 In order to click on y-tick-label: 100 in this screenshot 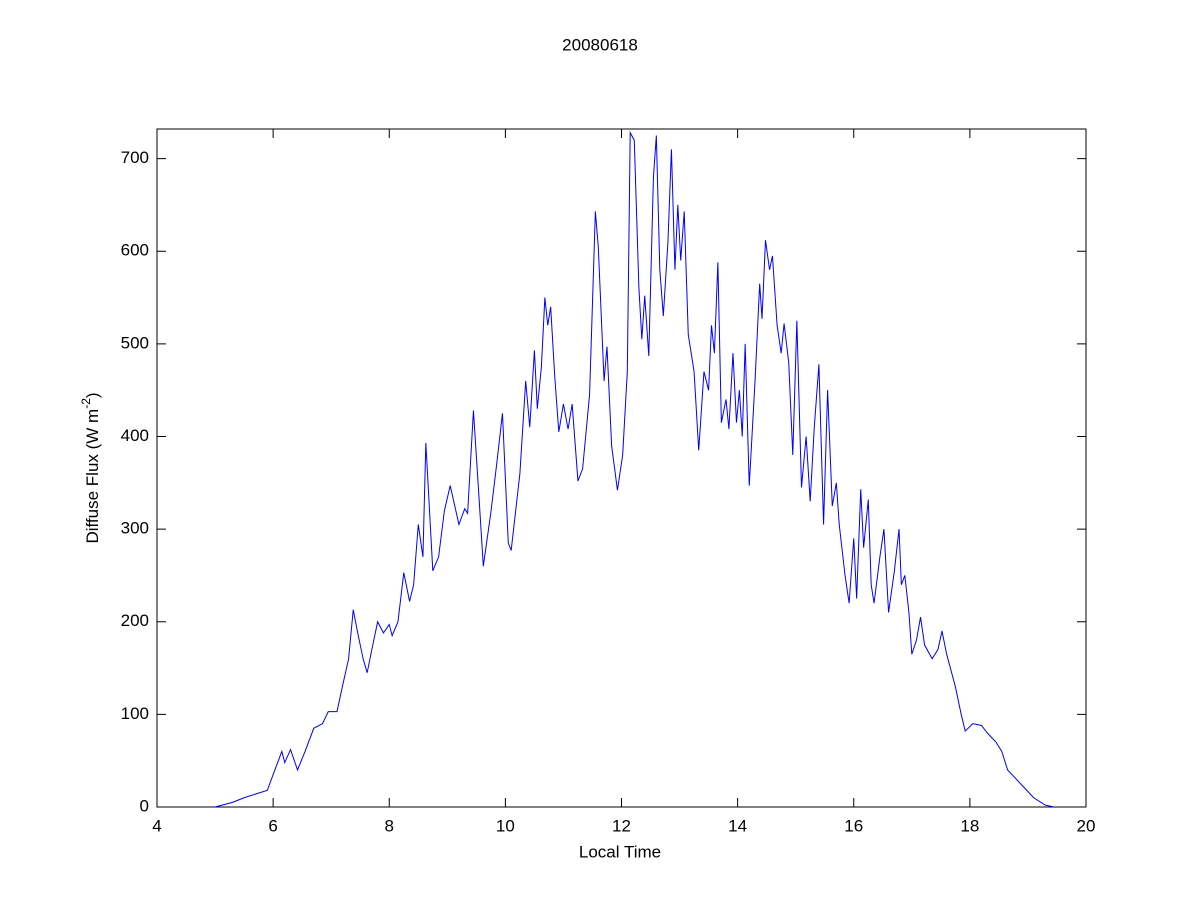, I will do `click(135, 713)`.